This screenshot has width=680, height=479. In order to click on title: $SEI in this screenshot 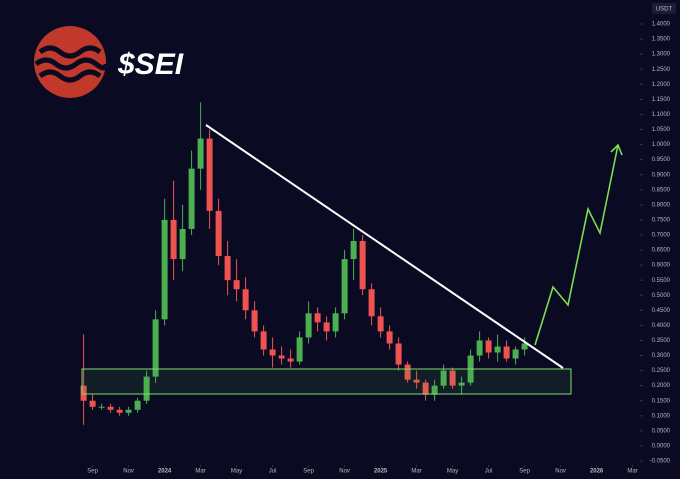, I will do `click(150, 64)`.